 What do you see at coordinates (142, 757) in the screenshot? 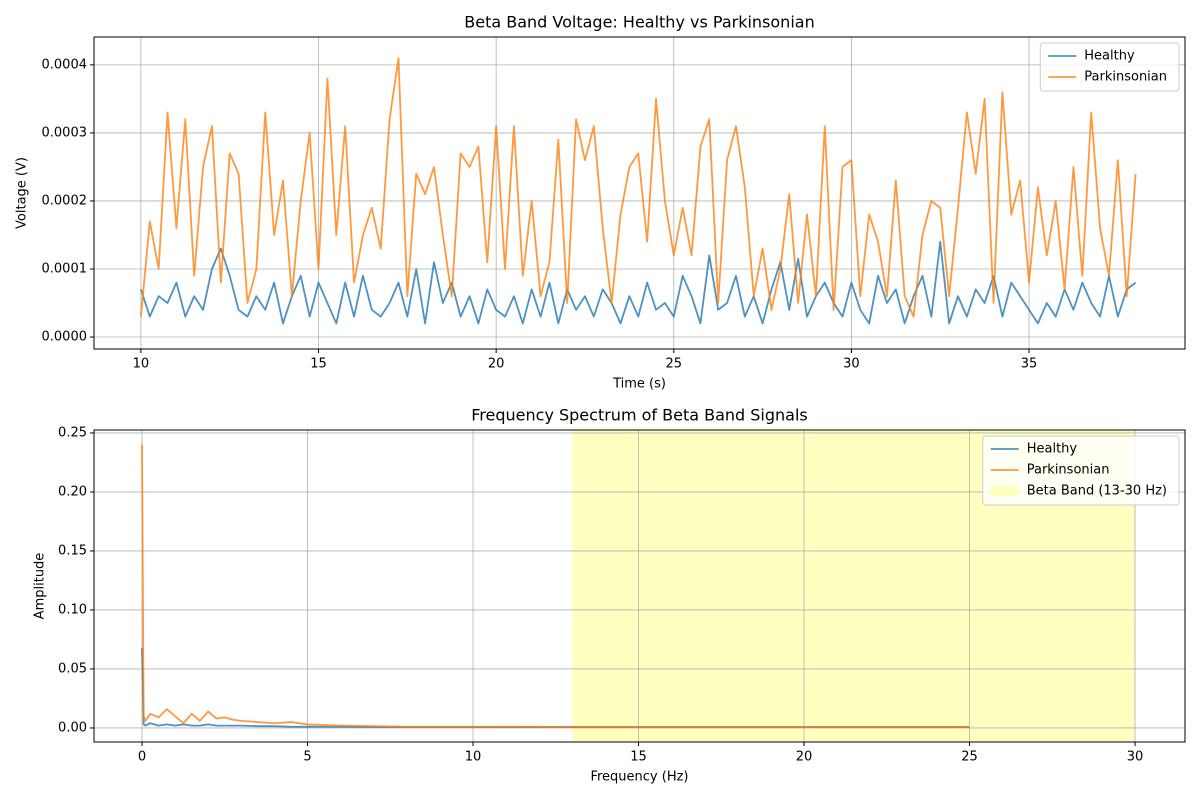
I see `x-tick-label: 0` at bounding box center [142, 757].